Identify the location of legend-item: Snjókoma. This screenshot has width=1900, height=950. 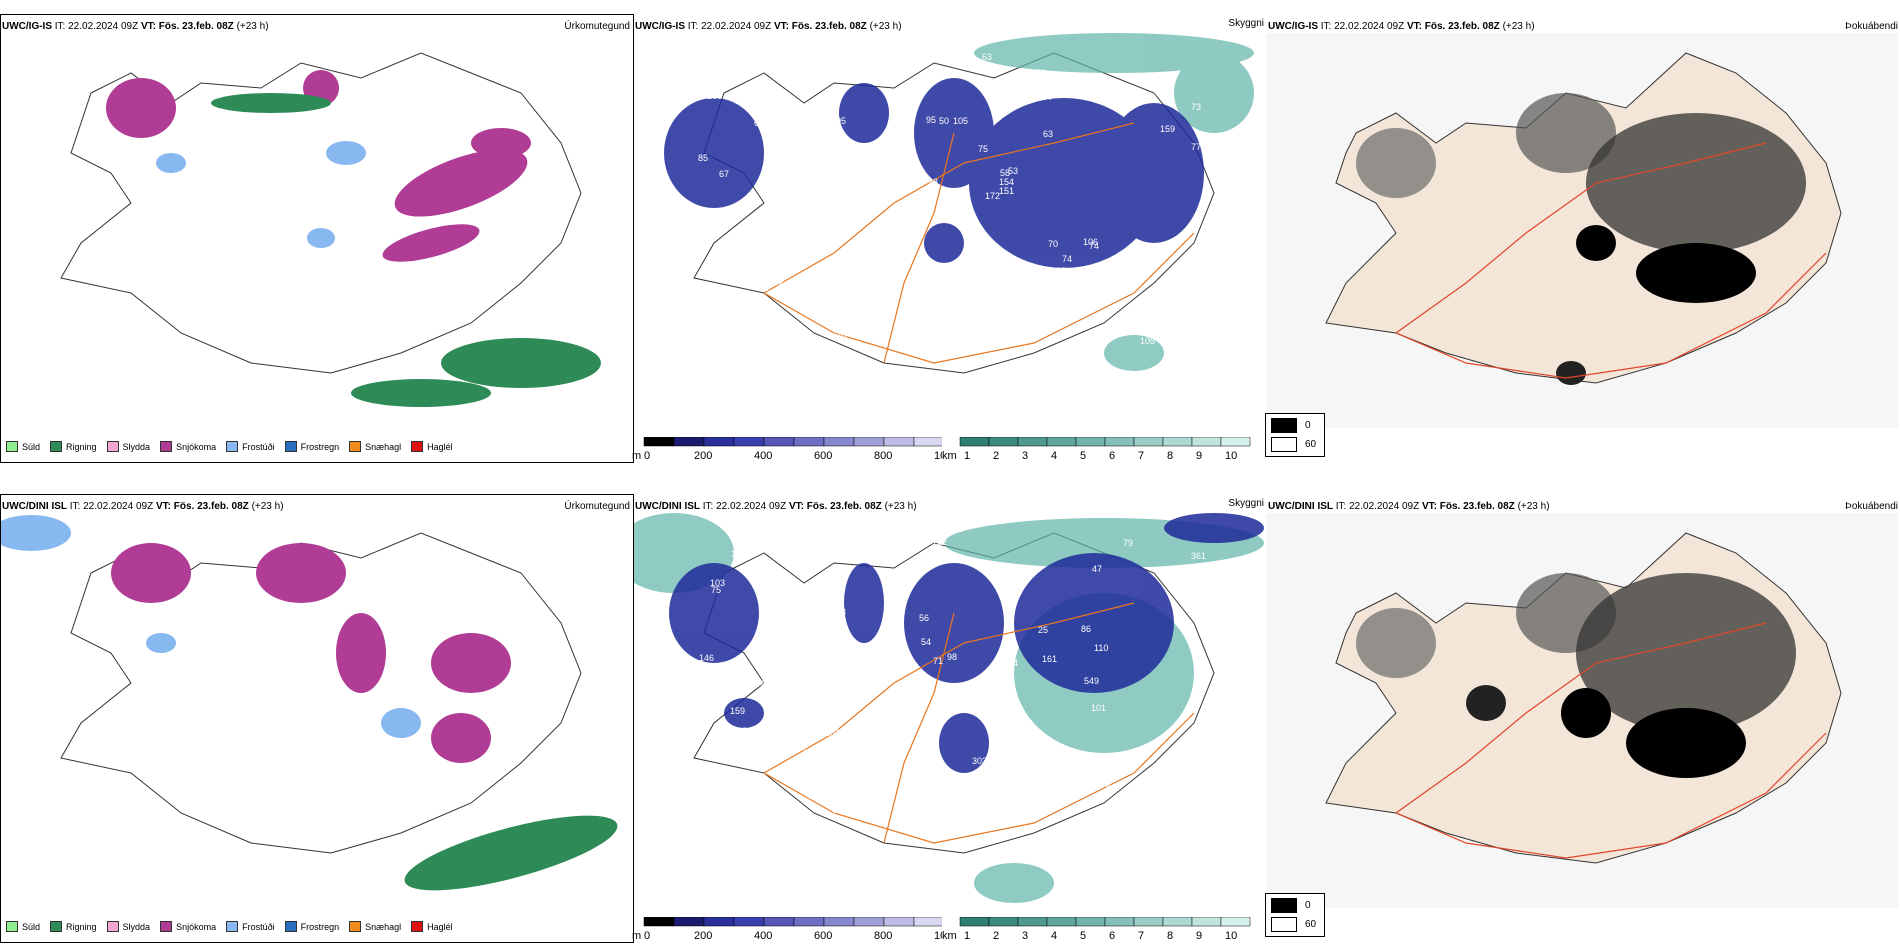
(188, 446).